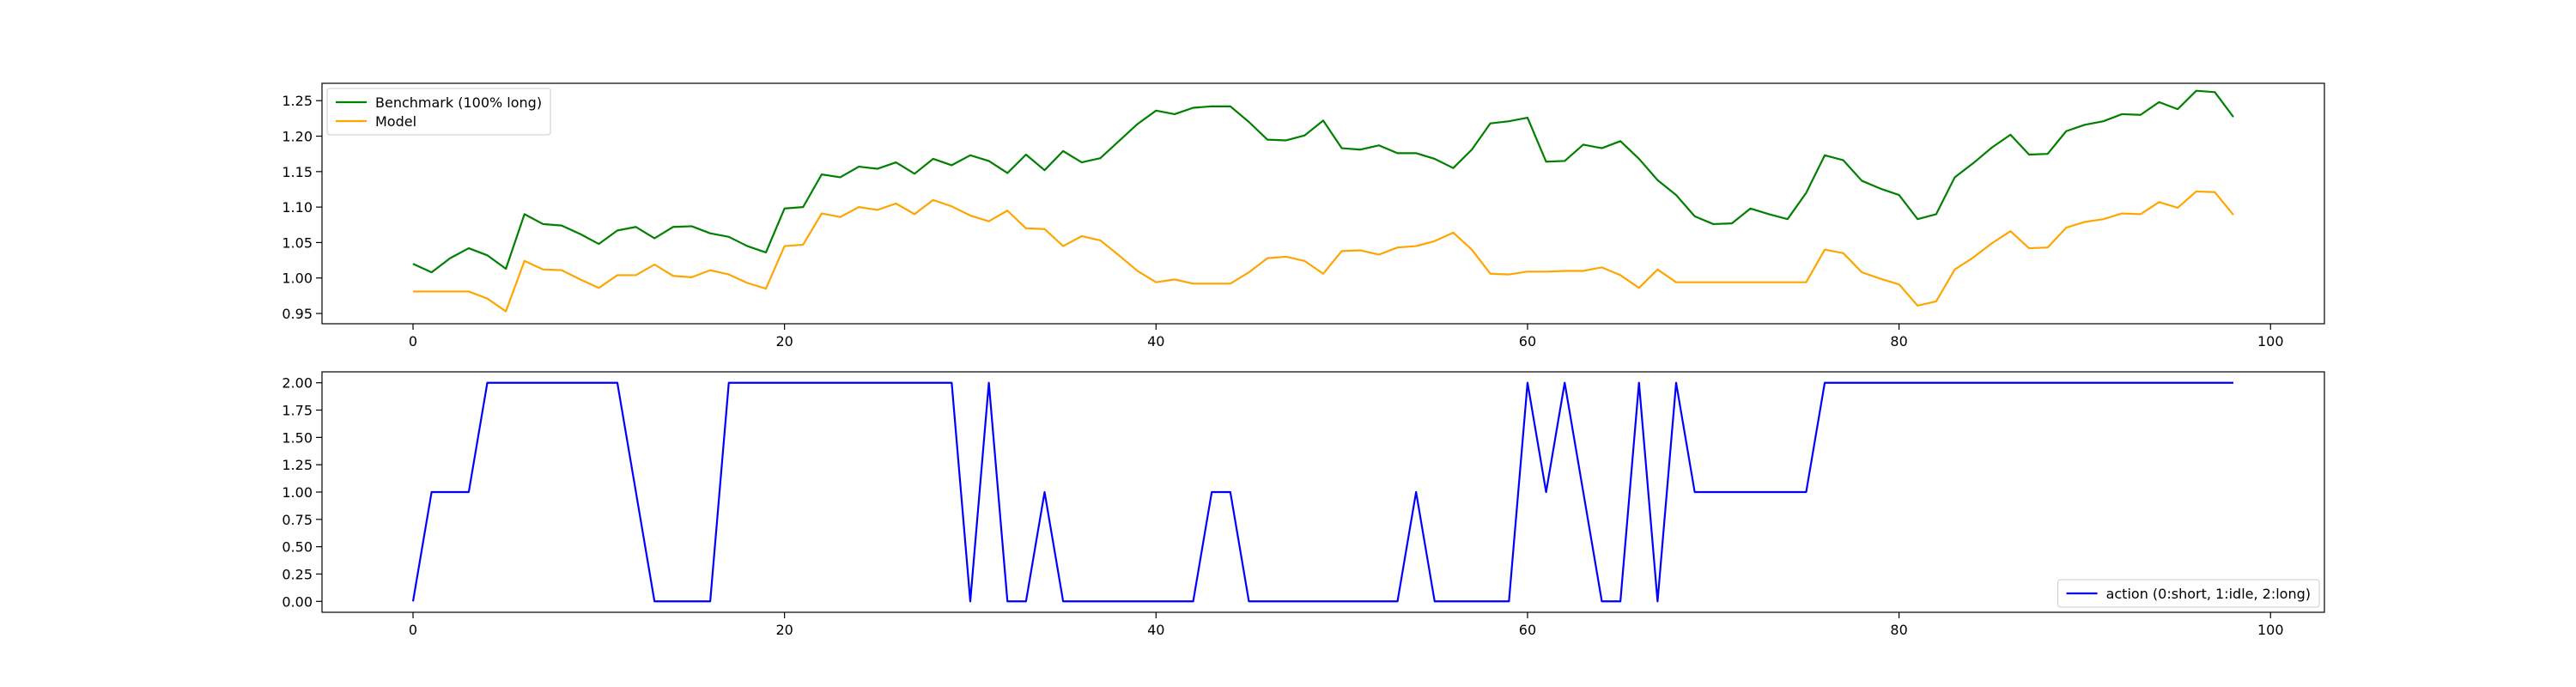 The height and width of the screenshot is (687, 2576). I want to click on y-tick-label: 1.15, so click(297, 172).